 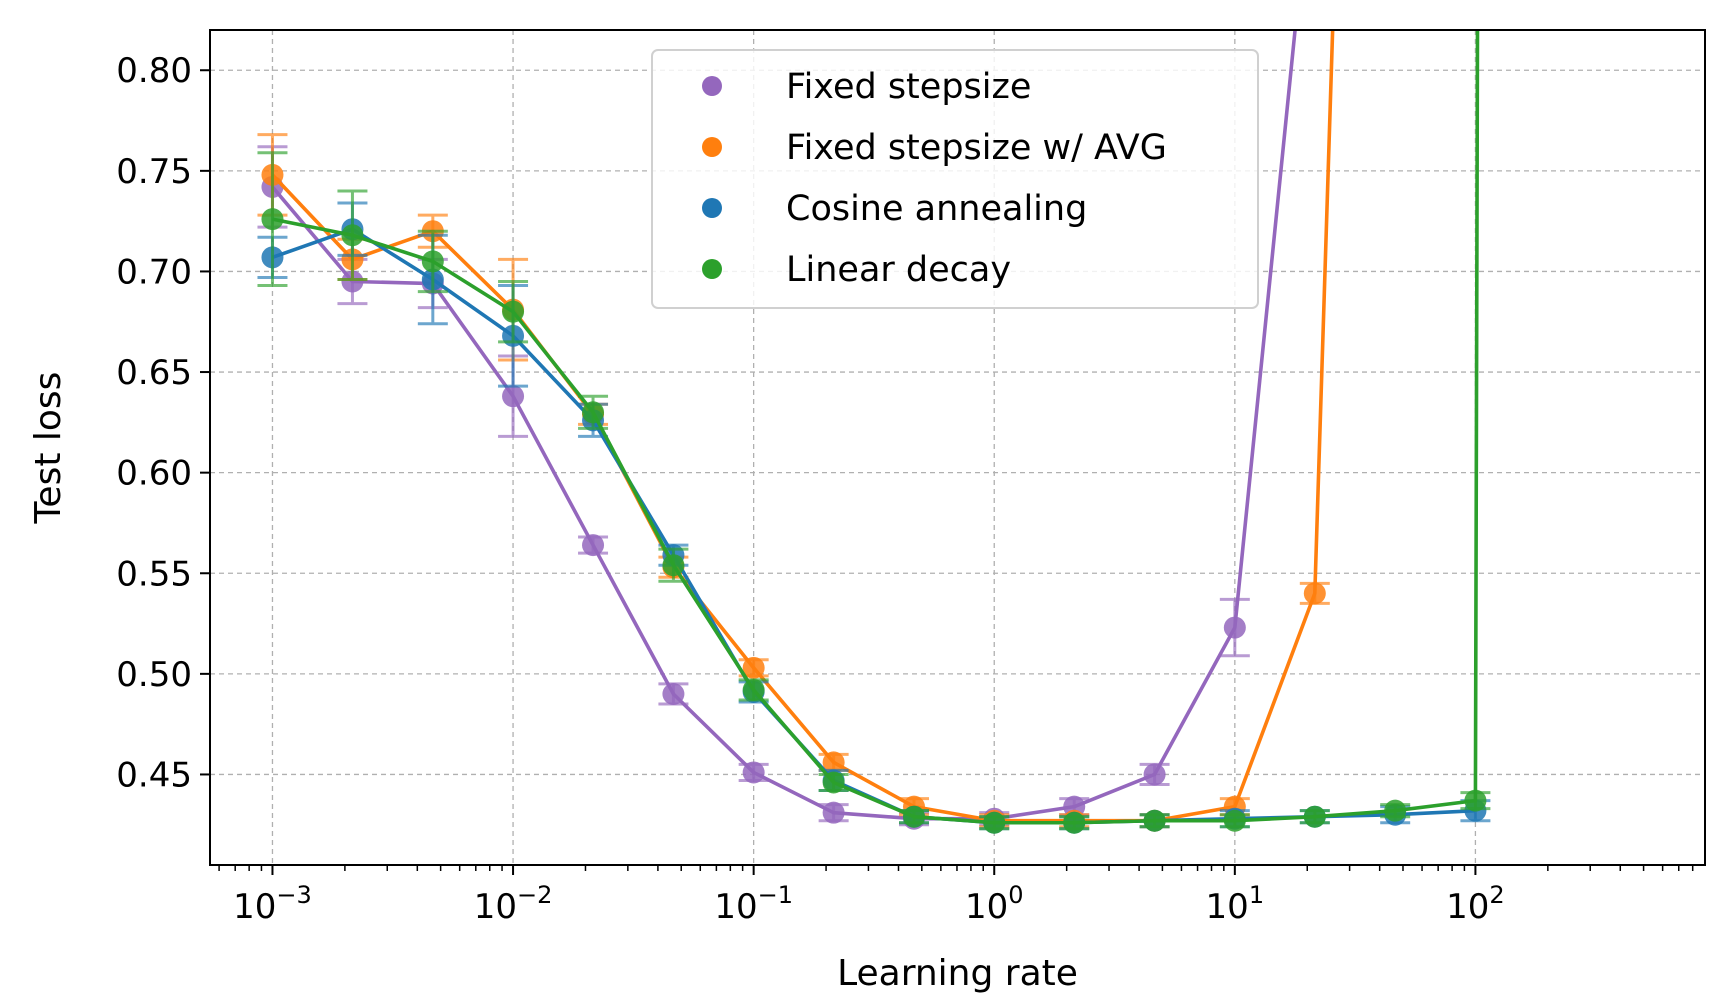 What do you see at coordinates (154, 775) in the screenshot?
I see `y-tick-label: 0.45` at bounding box center [154, 775].